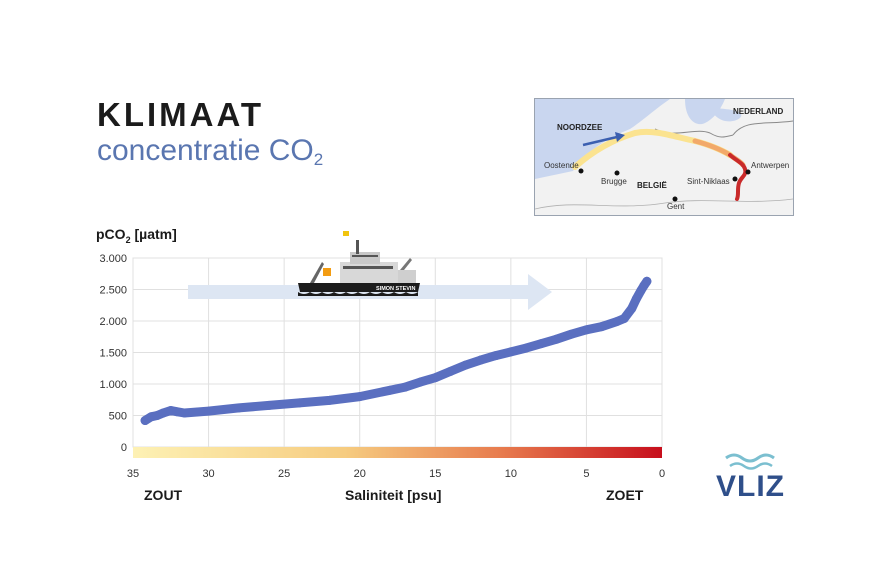 This screenshot has height=588, width=885. Describe the element at coordinates (360, 474) in the screenshot. I see `x-tick-label: 20` at that location.